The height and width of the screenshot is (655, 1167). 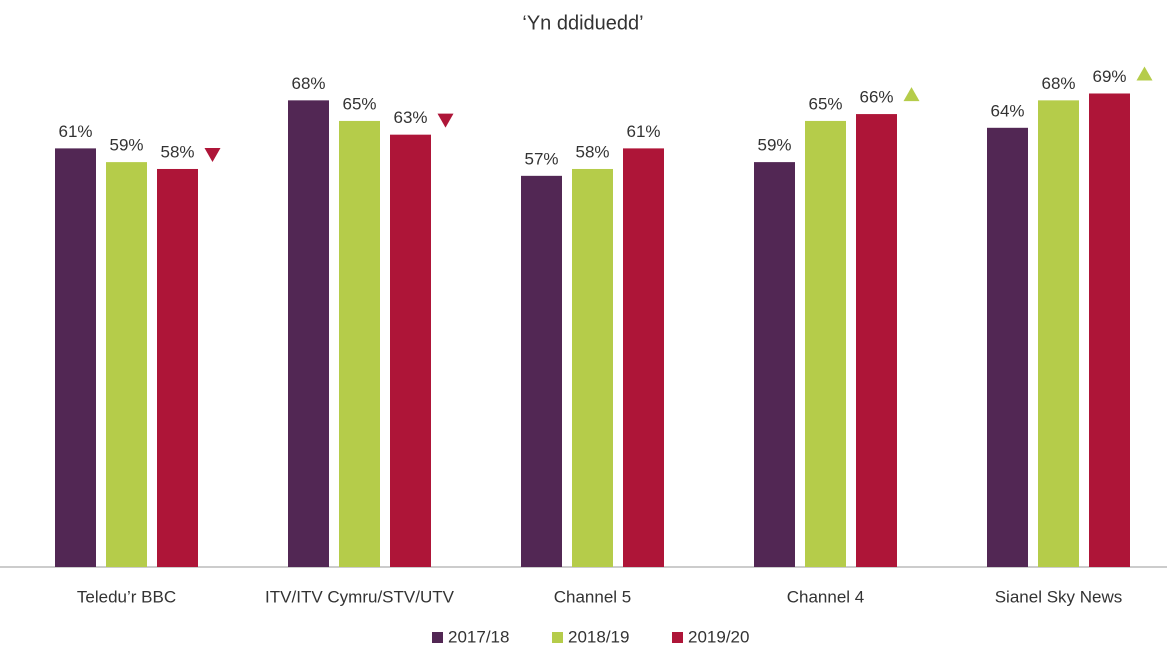 What do you see at coordinates (1059, 596) in the screenshot?
I see `x-tick-label: Sianel Sky News` at bounding box center [1059, 596].